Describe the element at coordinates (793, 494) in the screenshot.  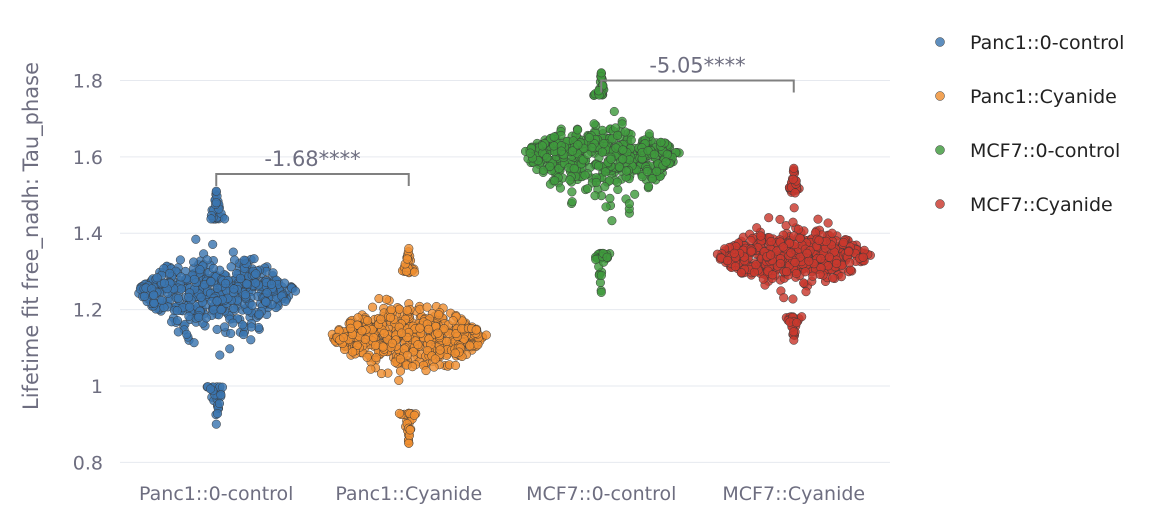
I see `x-tick-label: MCF7::Cyanide` at that location.